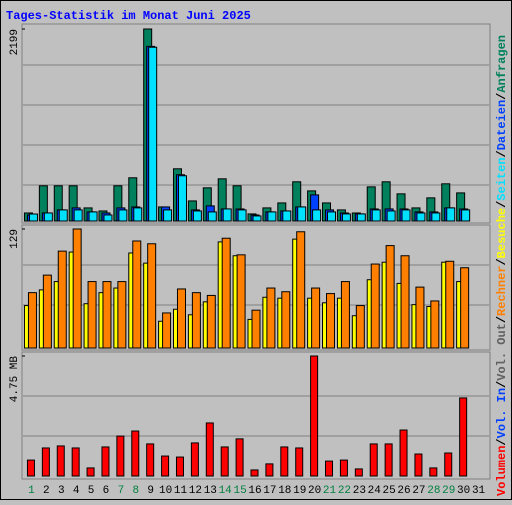 The height and width of the screenshot is (505, 512). What do you see at coordinates (150, 491) in the screenshot?
I see `x-tick-label: 9` at bounding box center [150, 491].